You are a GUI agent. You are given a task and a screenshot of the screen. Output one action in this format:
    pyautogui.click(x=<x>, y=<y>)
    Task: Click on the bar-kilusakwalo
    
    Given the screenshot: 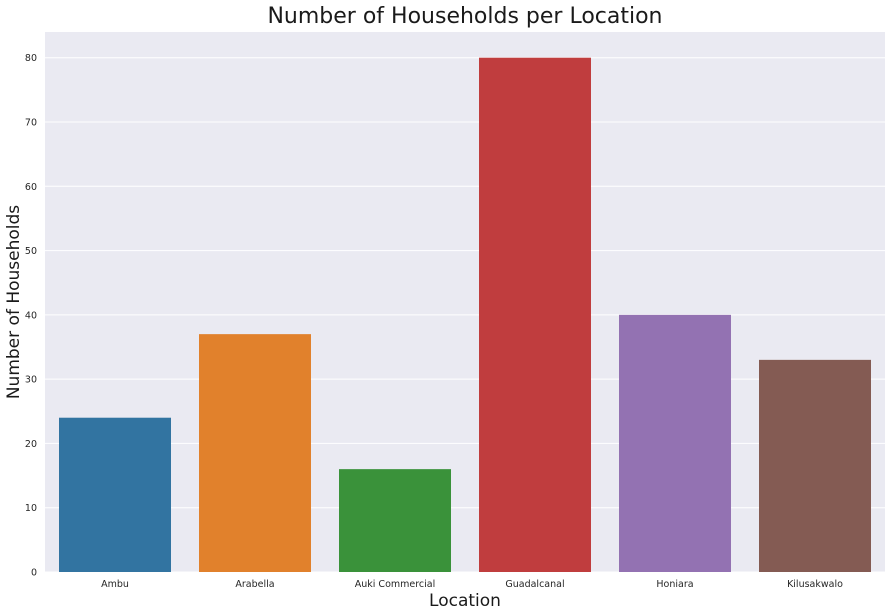 What is the action you would take?
    pyautogui.click(x=815, y=465)
    